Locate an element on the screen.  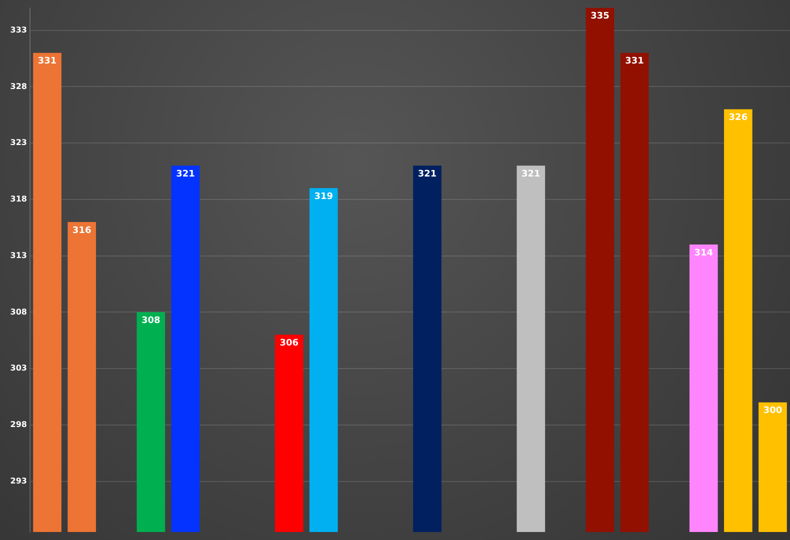
data-label: 316 is located at coordinates (82, 231).